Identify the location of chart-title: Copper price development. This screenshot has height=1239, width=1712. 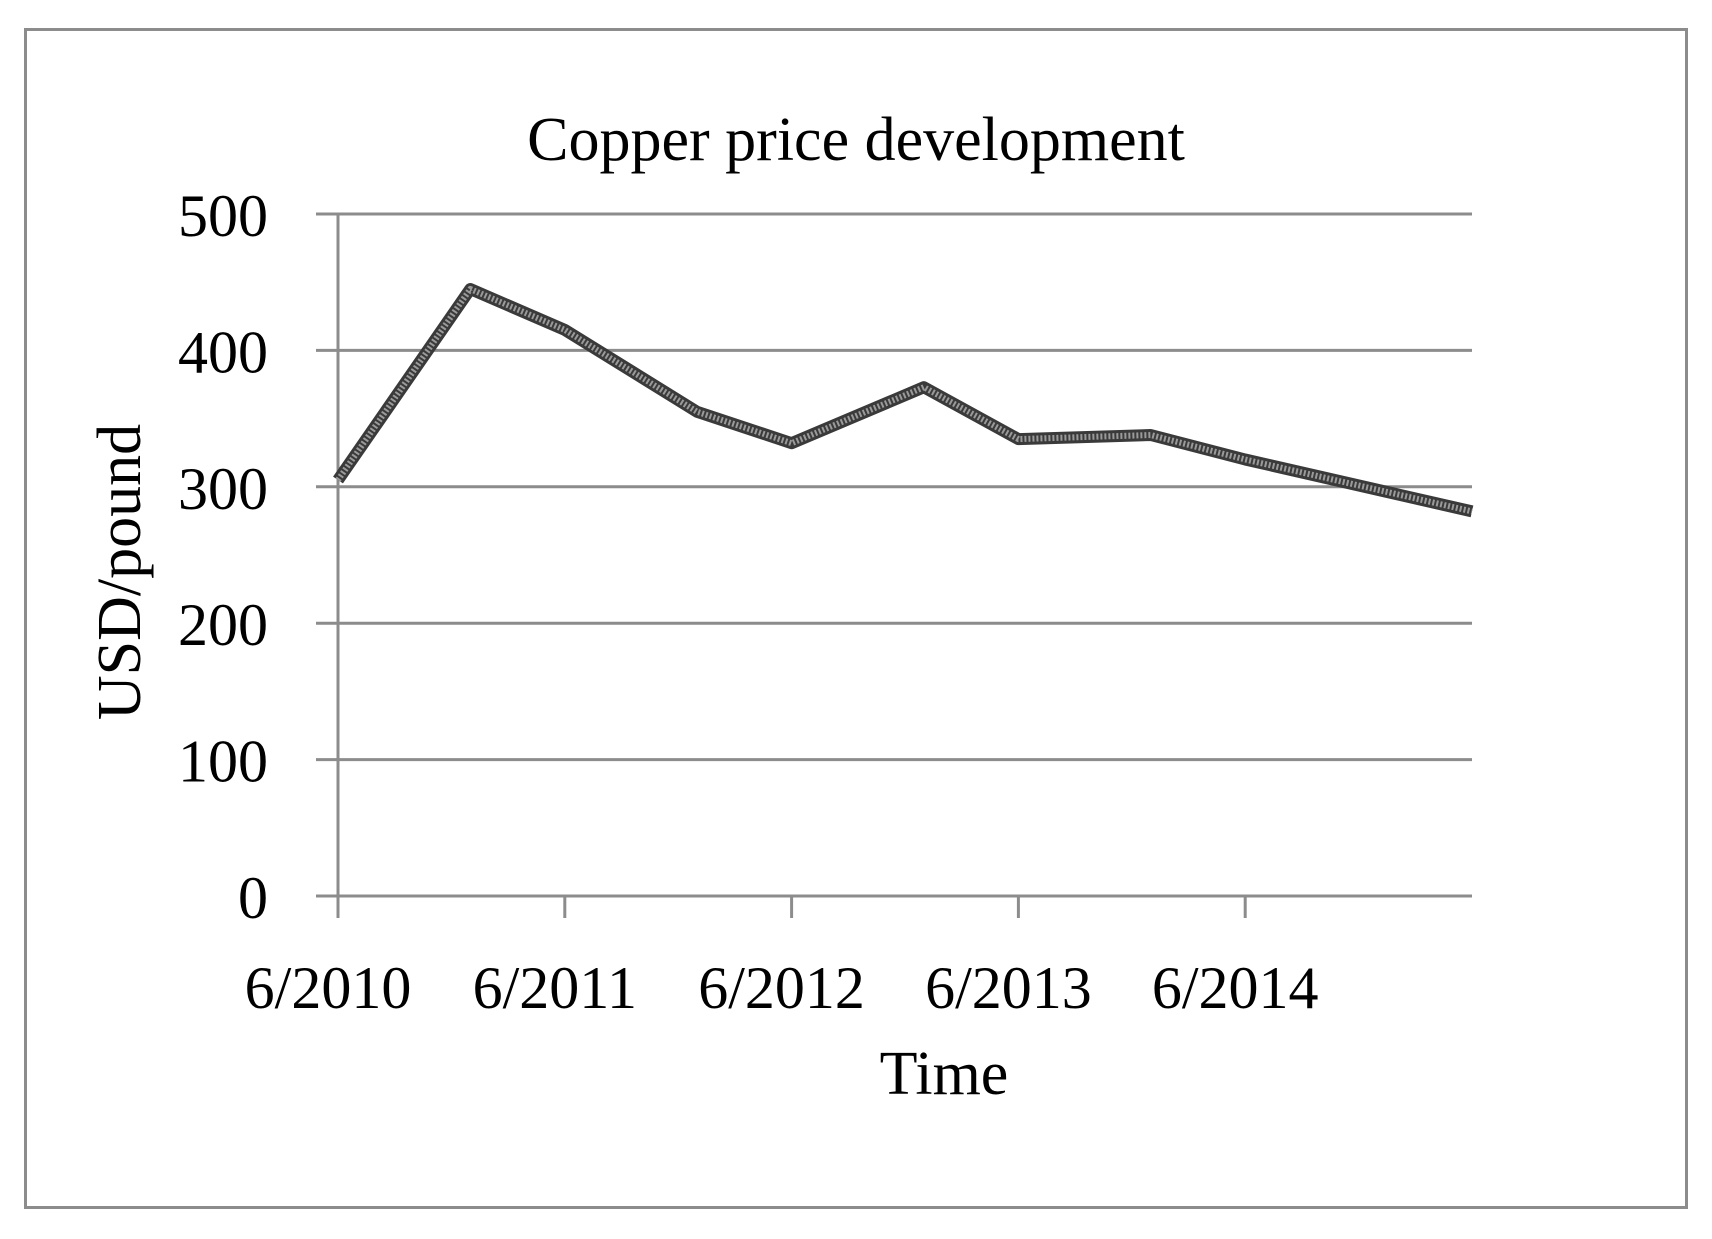
(856, 140).